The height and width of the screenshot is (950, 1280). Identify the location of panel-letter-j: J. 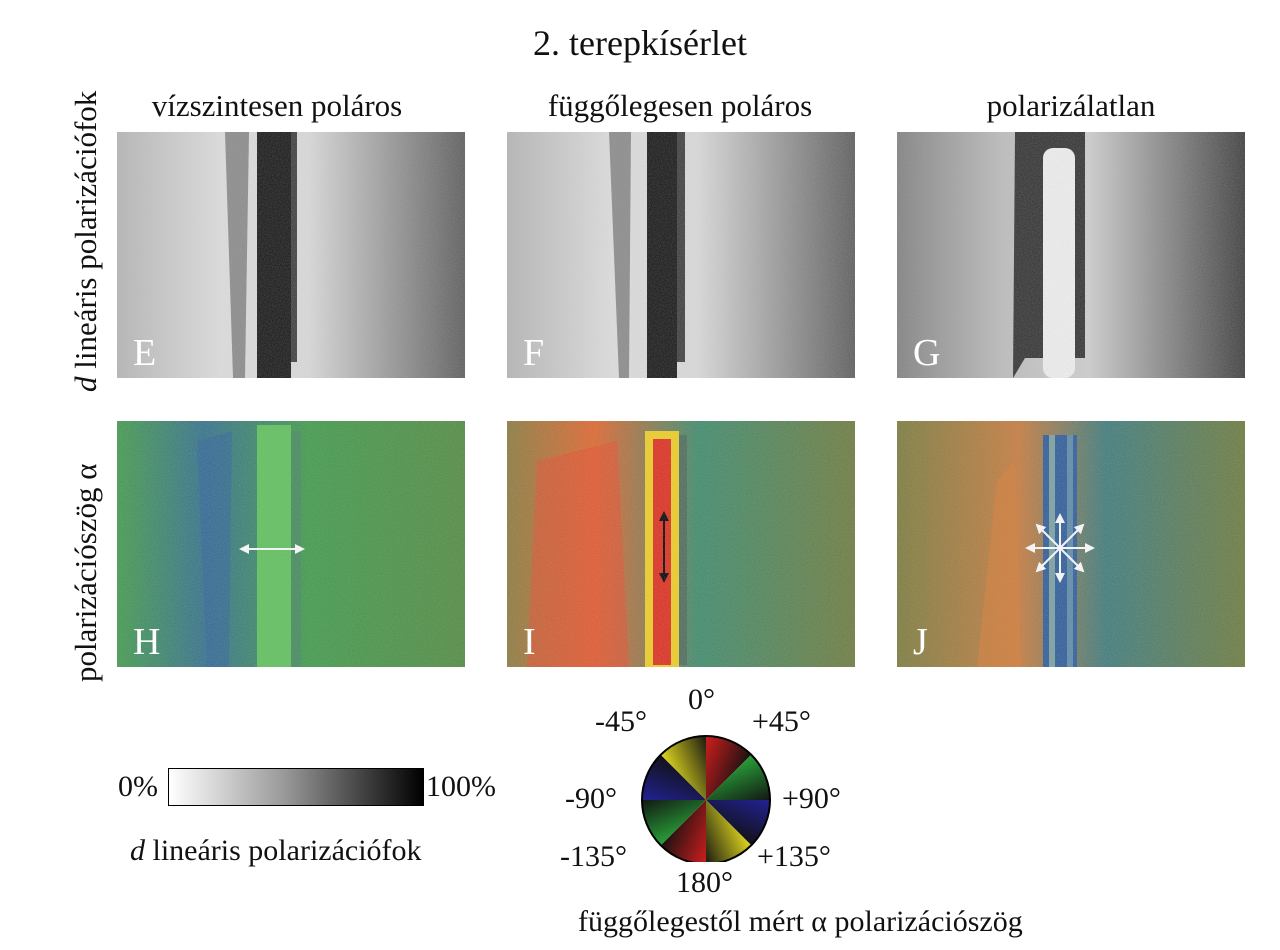
(920, 642).